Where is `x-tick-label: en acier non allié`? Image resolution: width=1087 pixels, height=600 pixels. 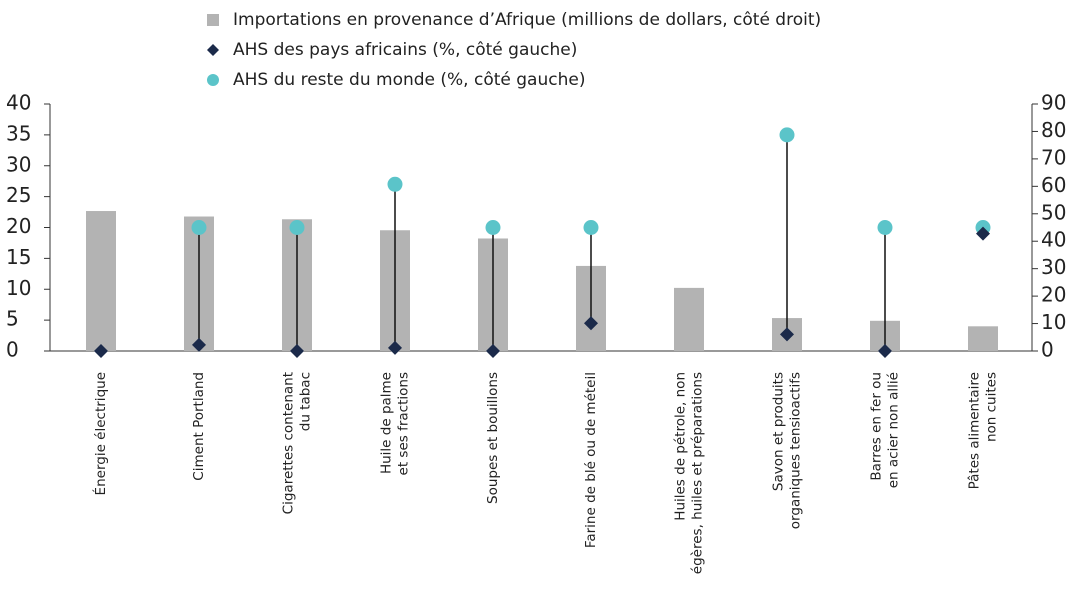
x-tick-label: en acier non allié is located at coordinates (894, 430).